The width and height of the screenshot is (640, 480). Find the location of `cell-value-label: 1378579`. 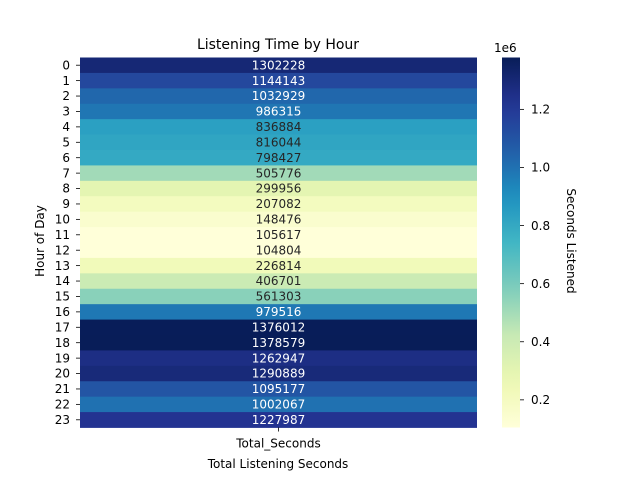

cell-value-label: 1378579 is located at coordinates (278, 343).